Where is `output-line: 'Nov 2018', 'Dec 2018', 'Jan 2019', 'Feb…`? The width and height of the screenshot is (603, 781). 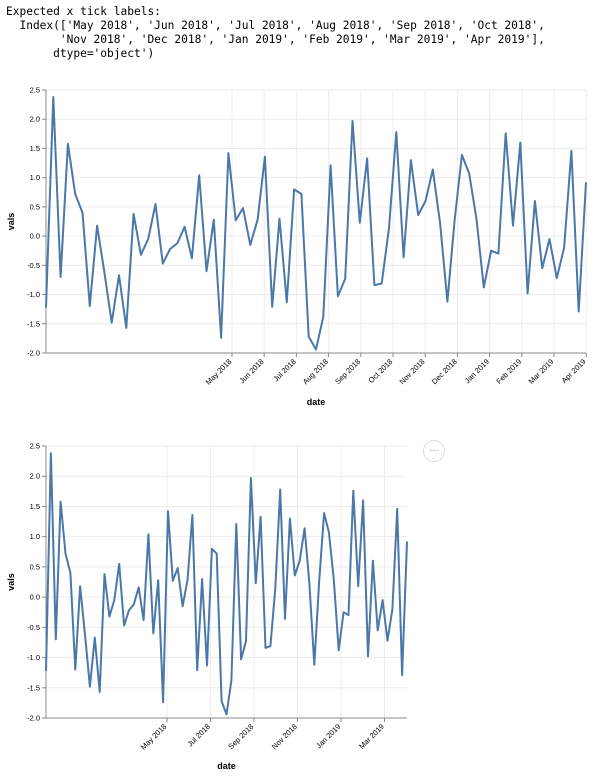
output-line: 'Nov 2018', 'Dec 2018', 'Jan 2019', 'Feb… is located at coordinates (275, 39).